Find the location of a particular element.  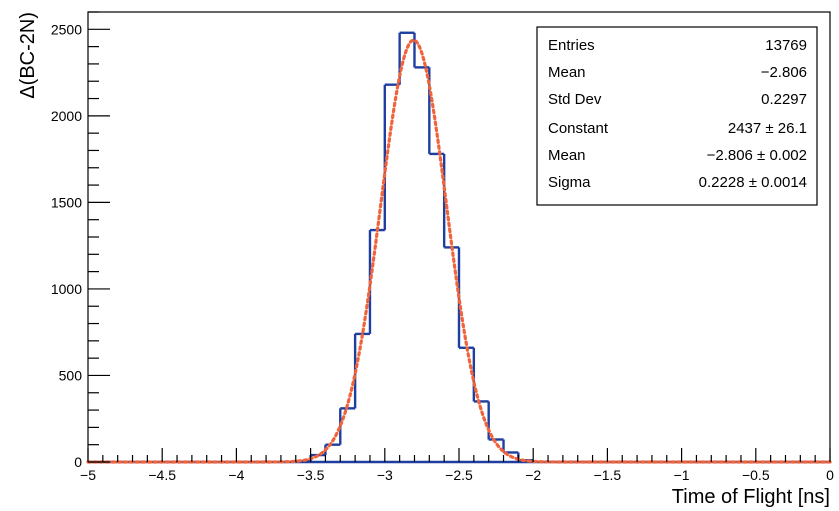

y-axis-label: Δ(BC-2N) is located at coordinates (28, 55).